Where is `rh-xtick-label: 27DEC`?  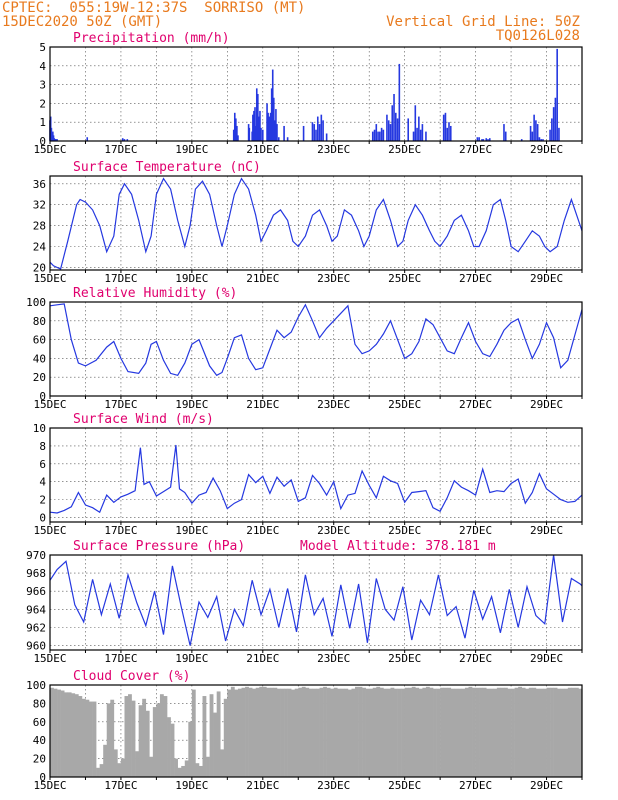
rh-xtick-label: 27DEC is located at coordinates (475, 404).